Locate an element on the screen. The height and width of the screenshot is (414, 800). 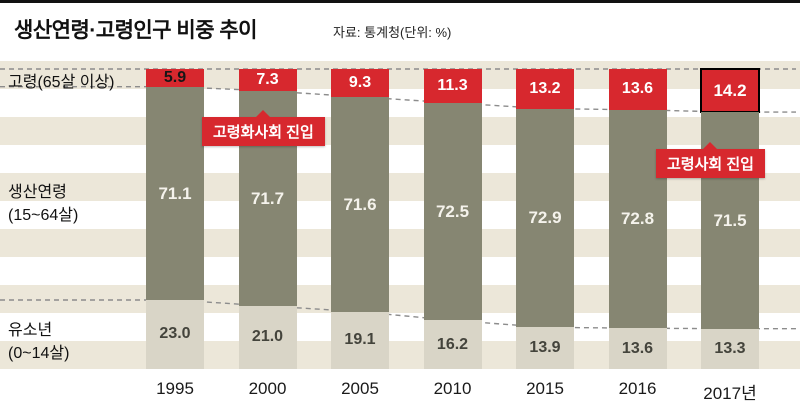
segment-elderly-2016: 13.6 is located at coordinates (637, 89).